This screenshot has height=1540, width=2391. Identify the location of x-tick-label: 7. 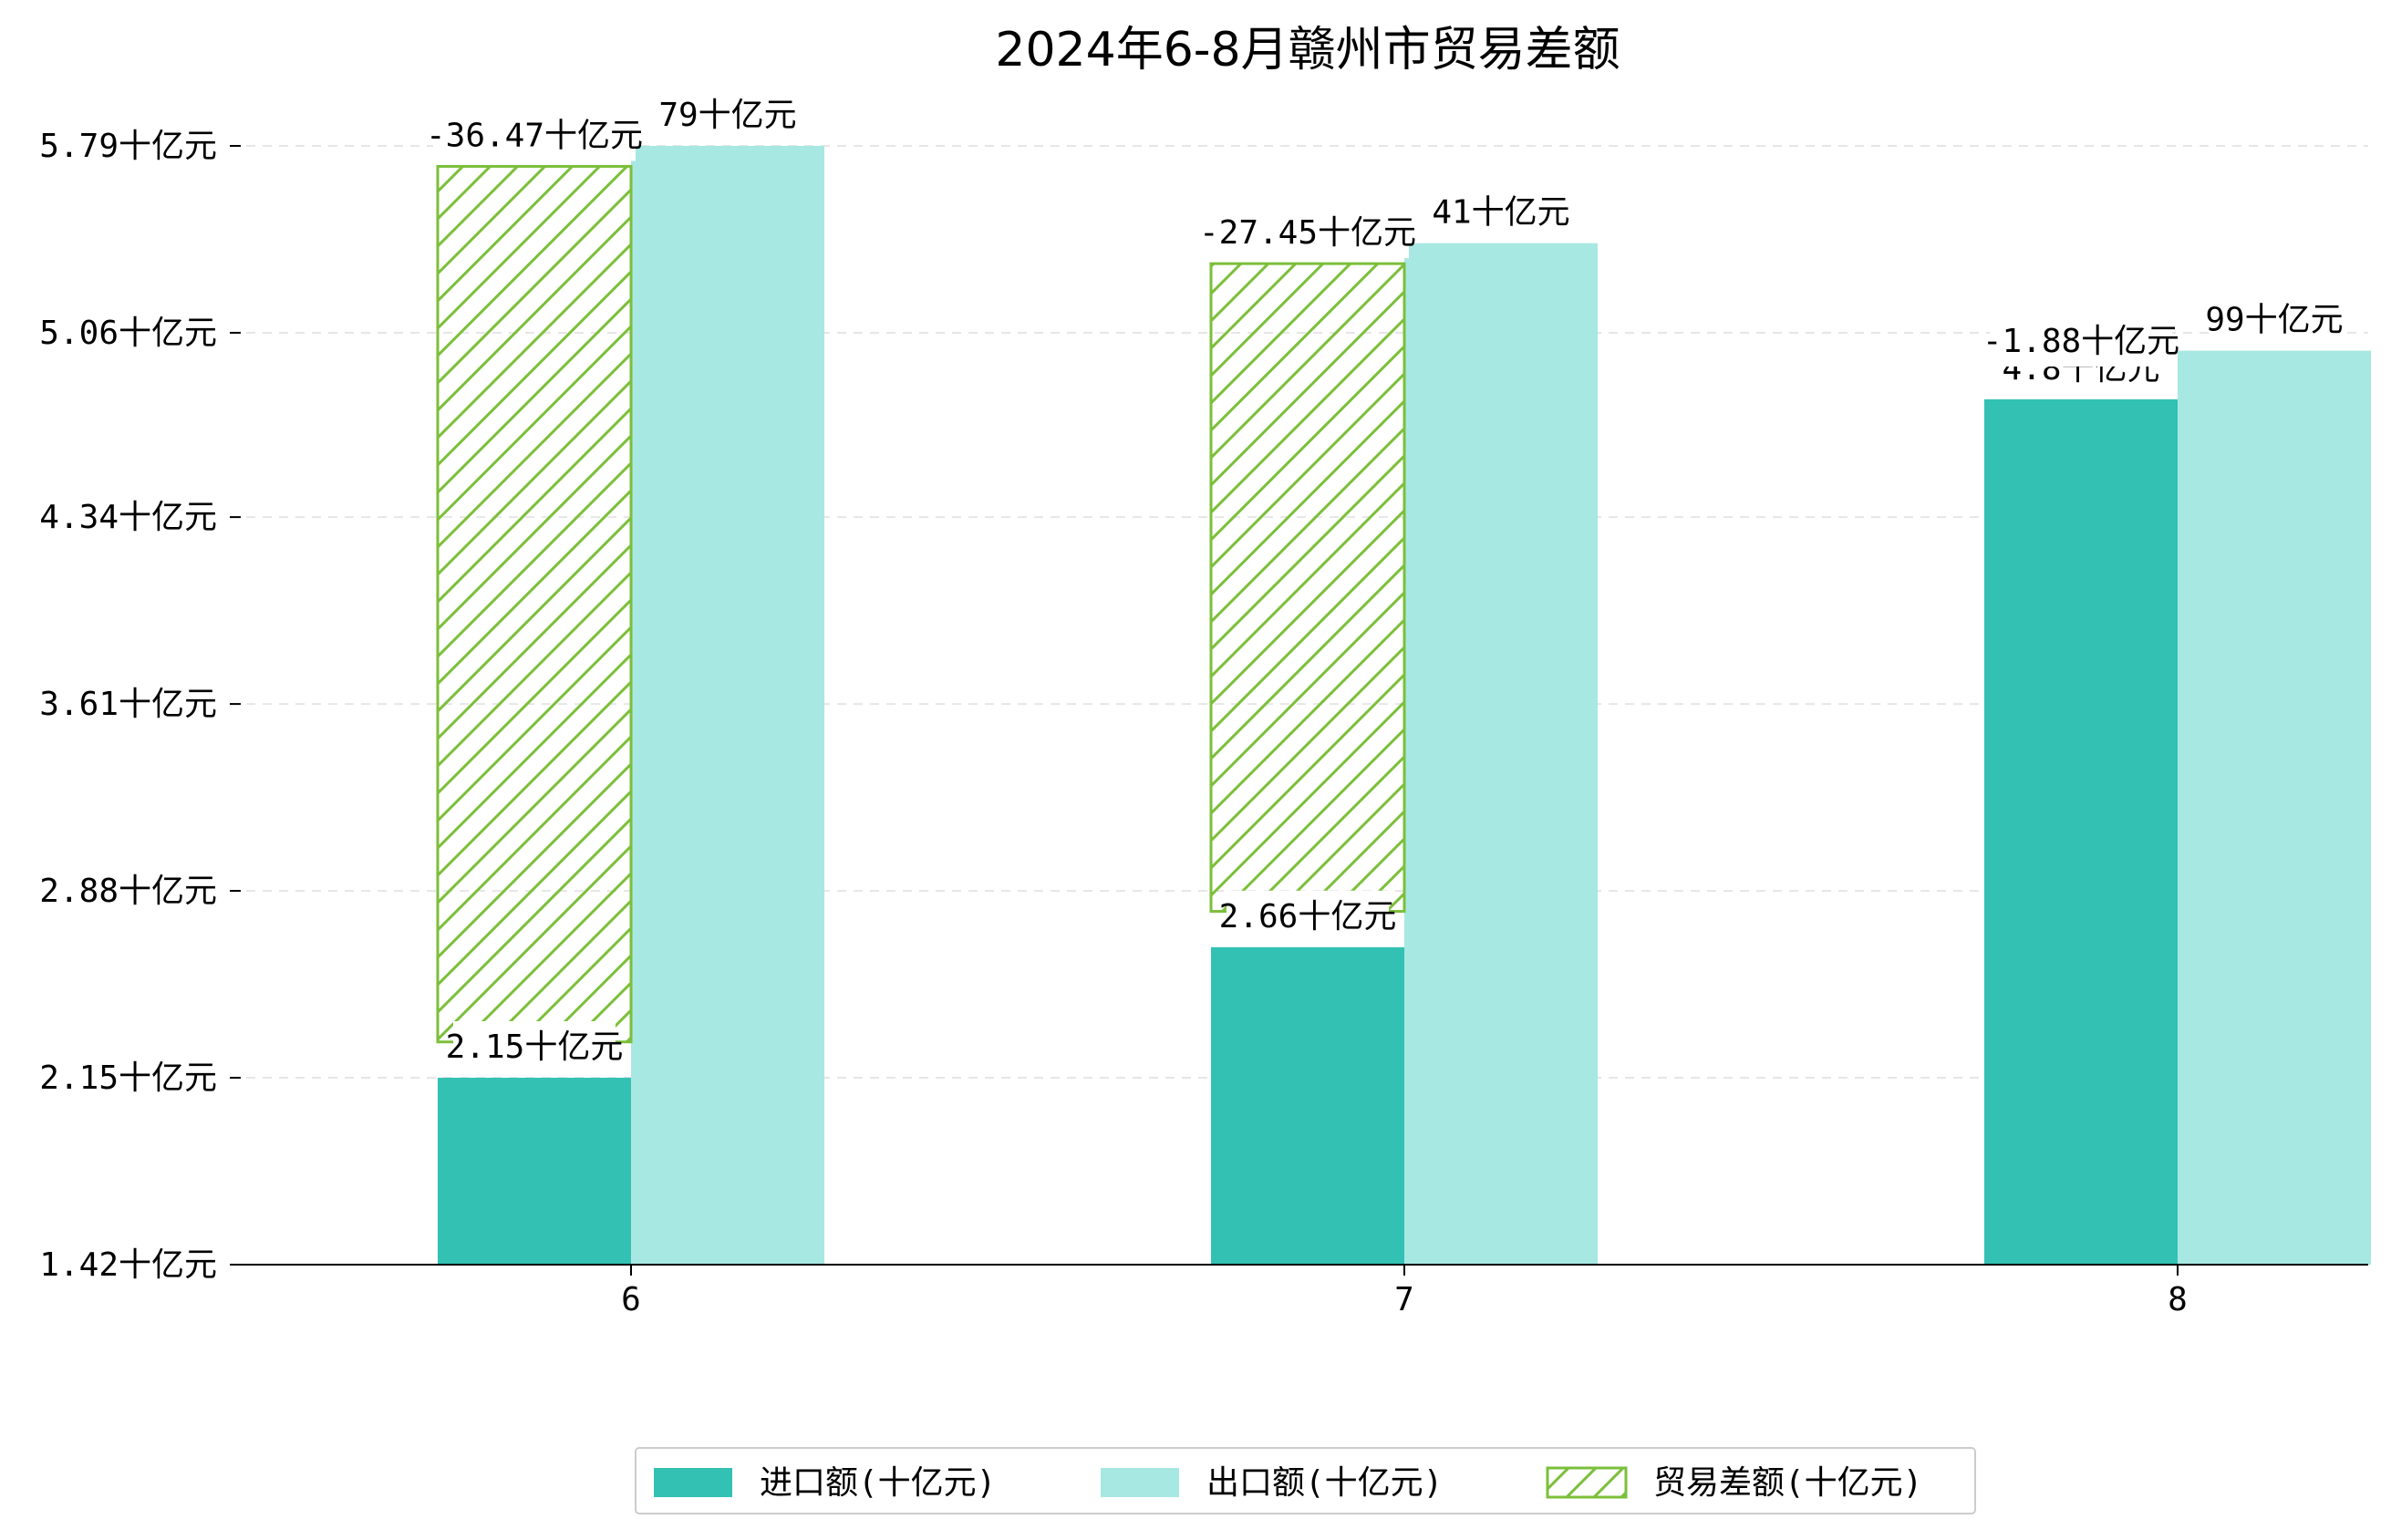
(1404, 1299).